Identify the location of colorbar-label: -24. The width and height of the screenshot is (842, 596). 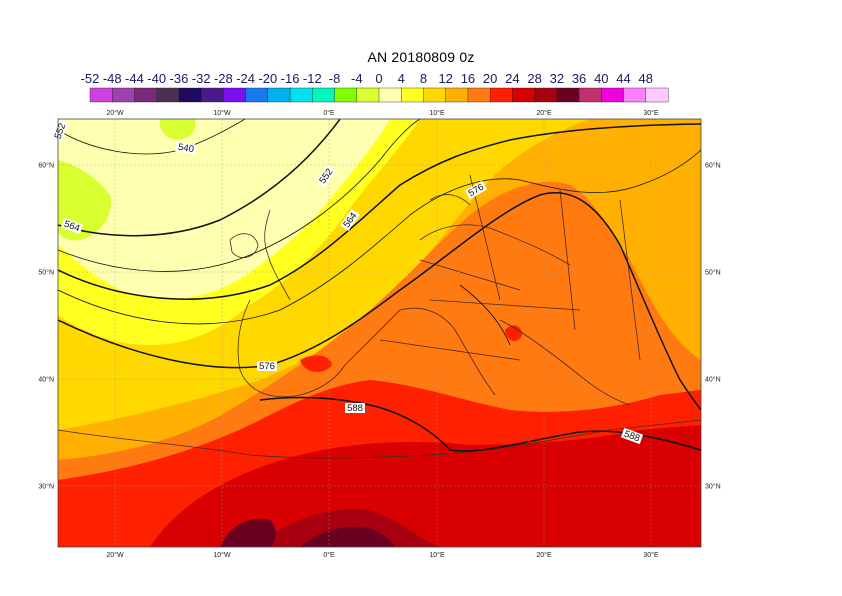
(246, 78).